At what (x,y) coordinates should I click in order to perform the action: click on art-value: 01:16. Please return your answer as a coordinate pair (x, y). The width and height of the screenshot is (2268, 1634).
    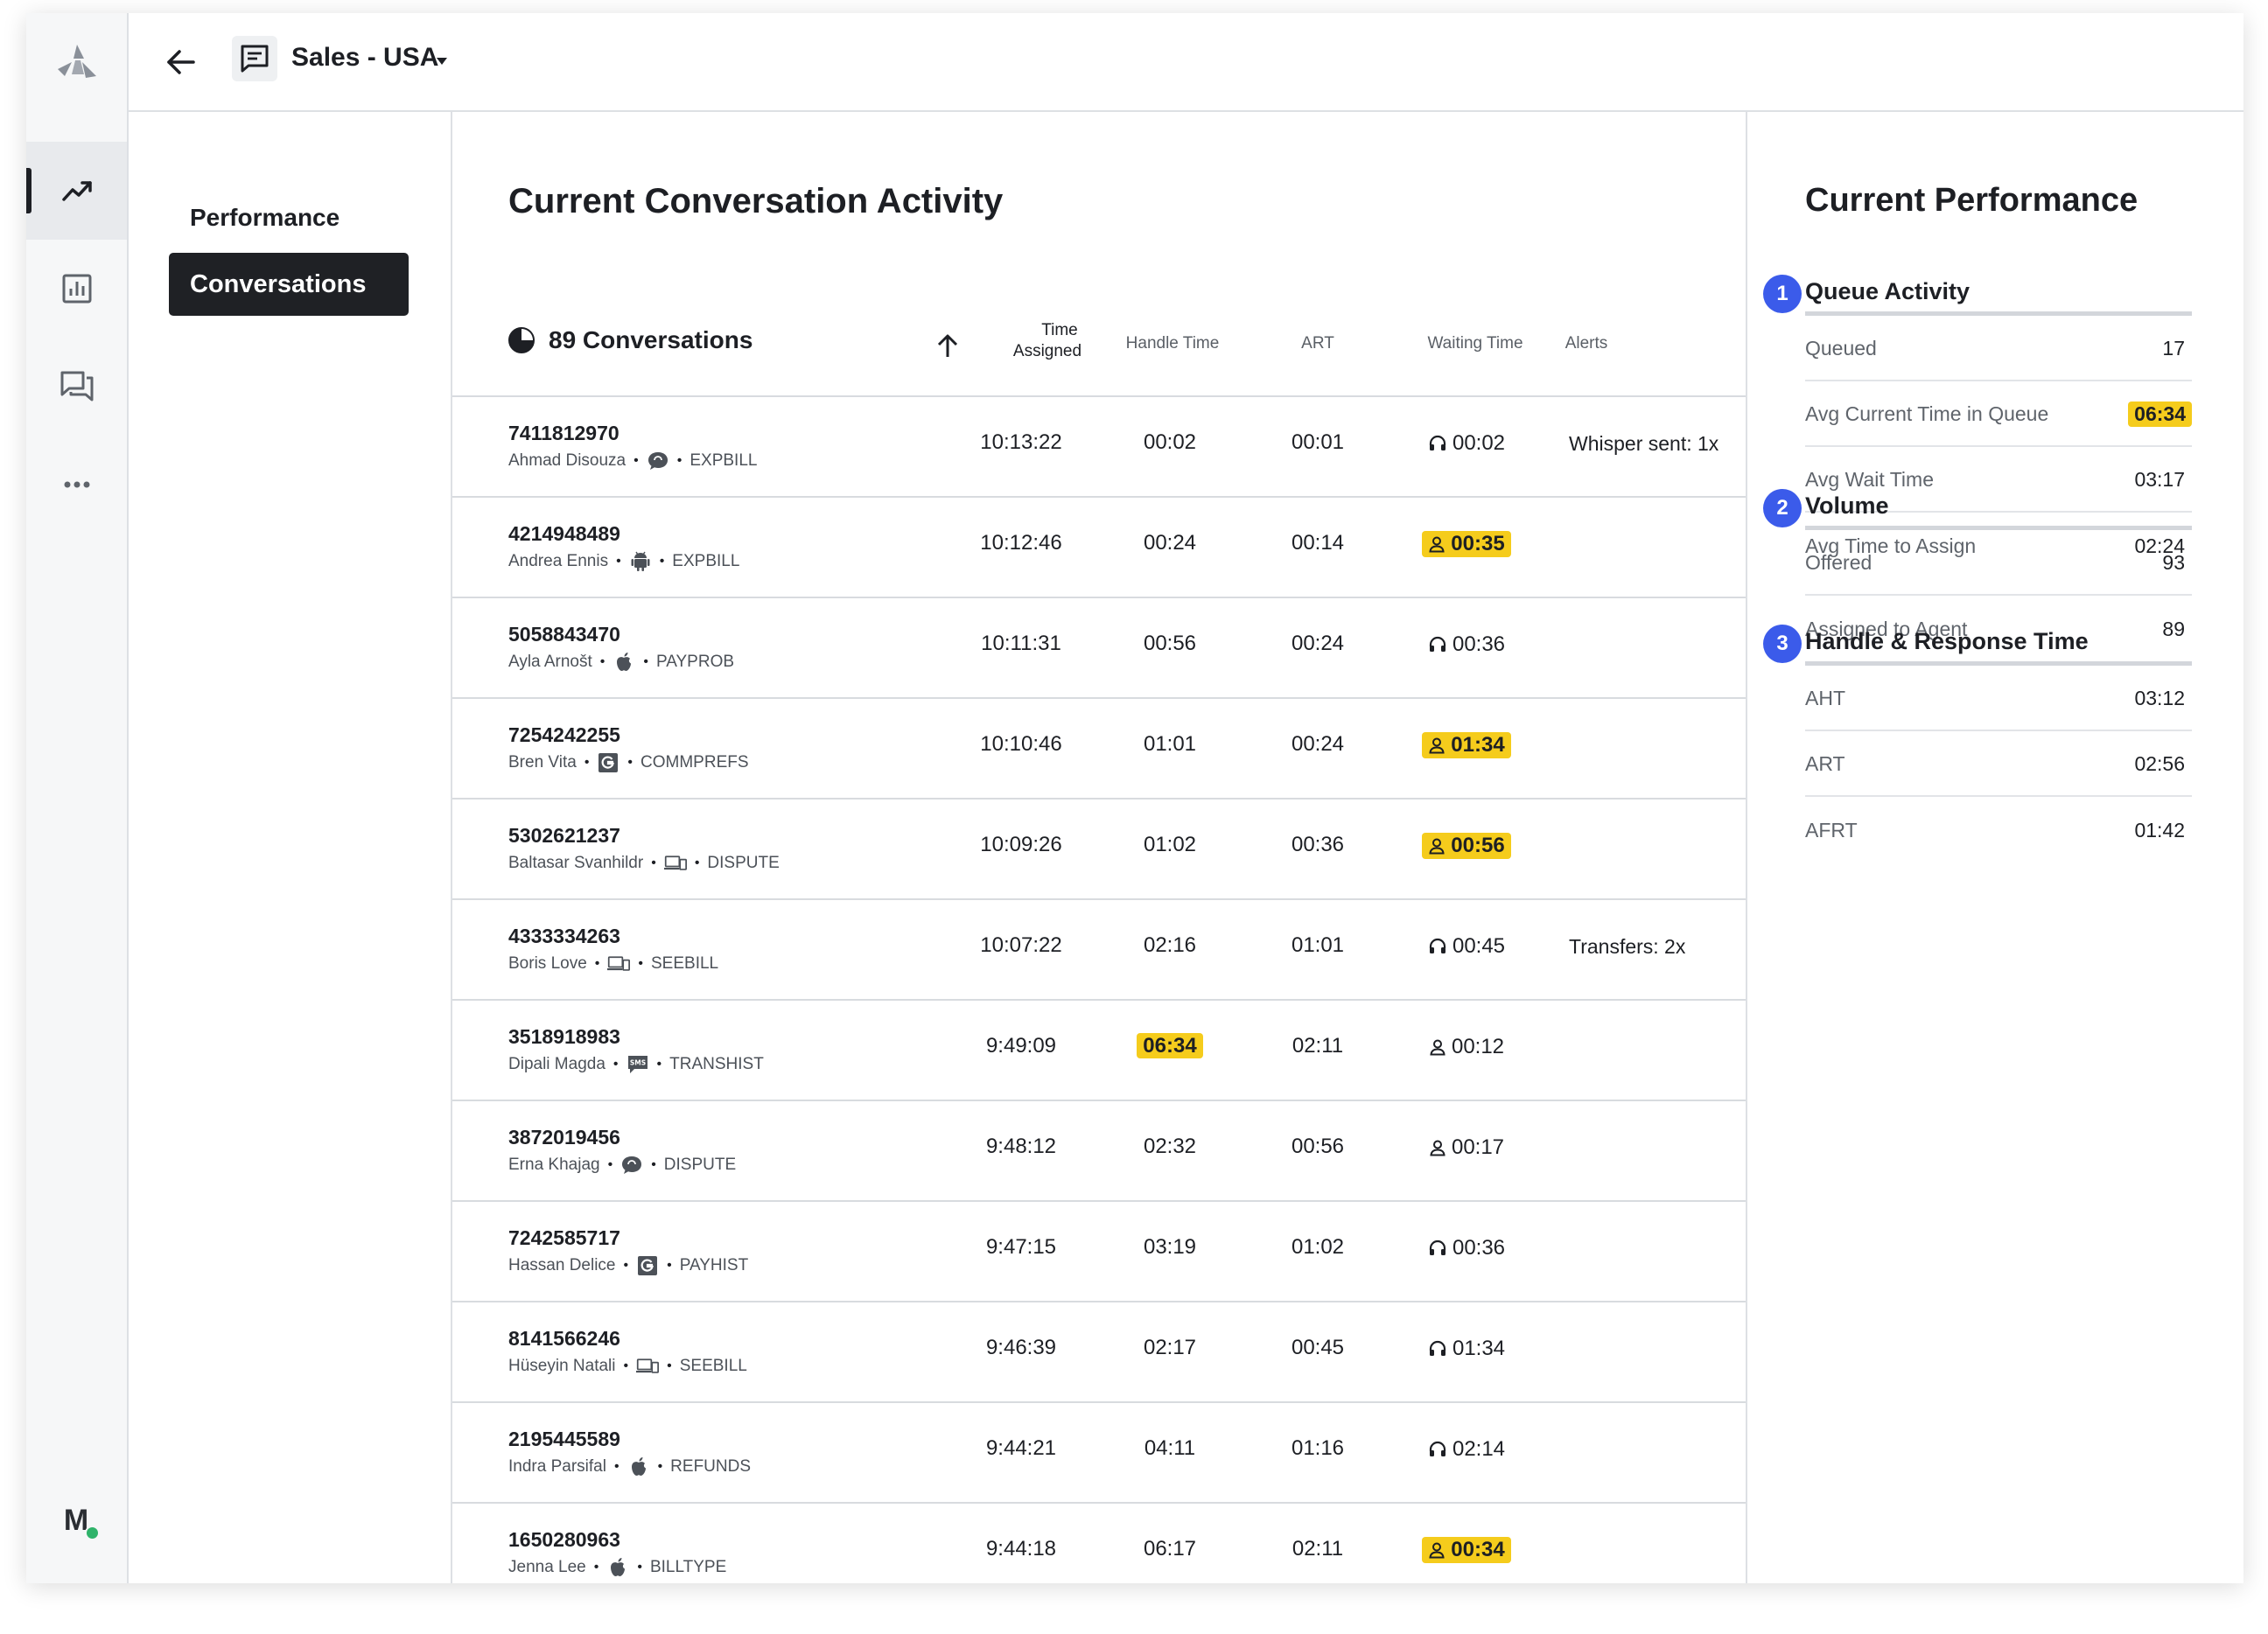
    Looking at the image, I should click on (1318, 1448).